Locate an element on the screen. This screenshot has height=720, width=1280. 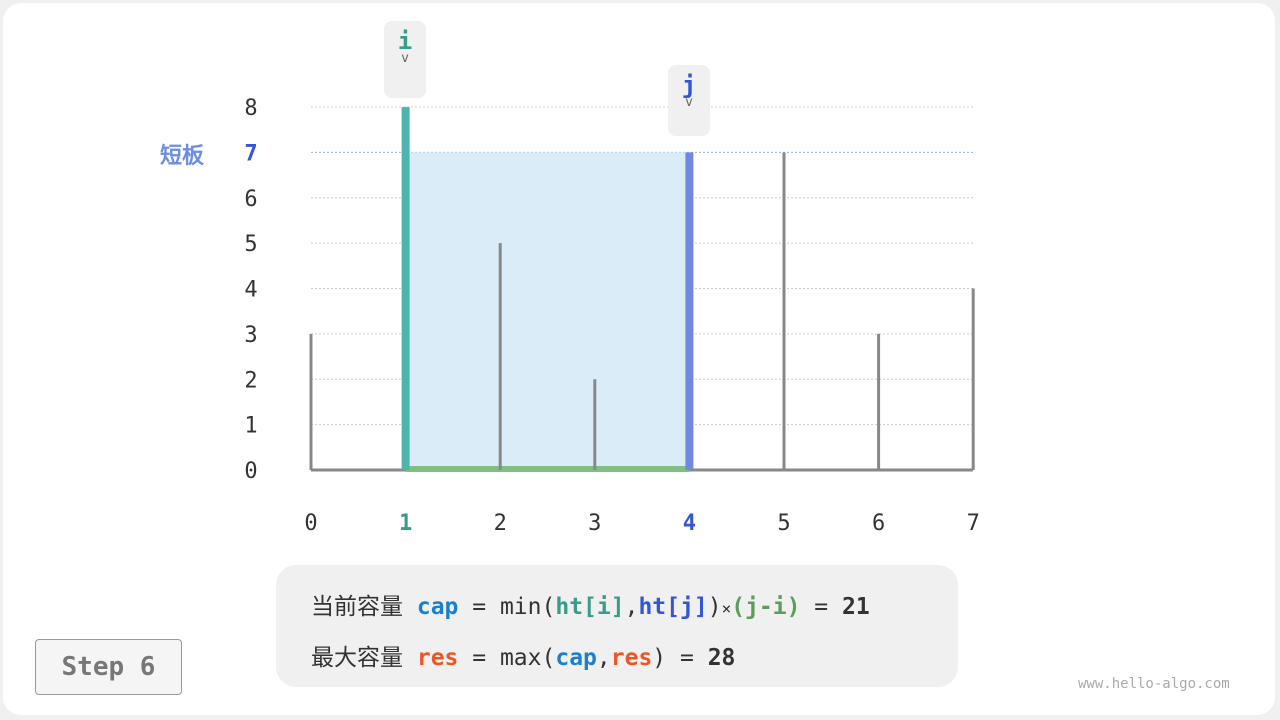
pointer-j-label: j is located at coordinates (689, 85).